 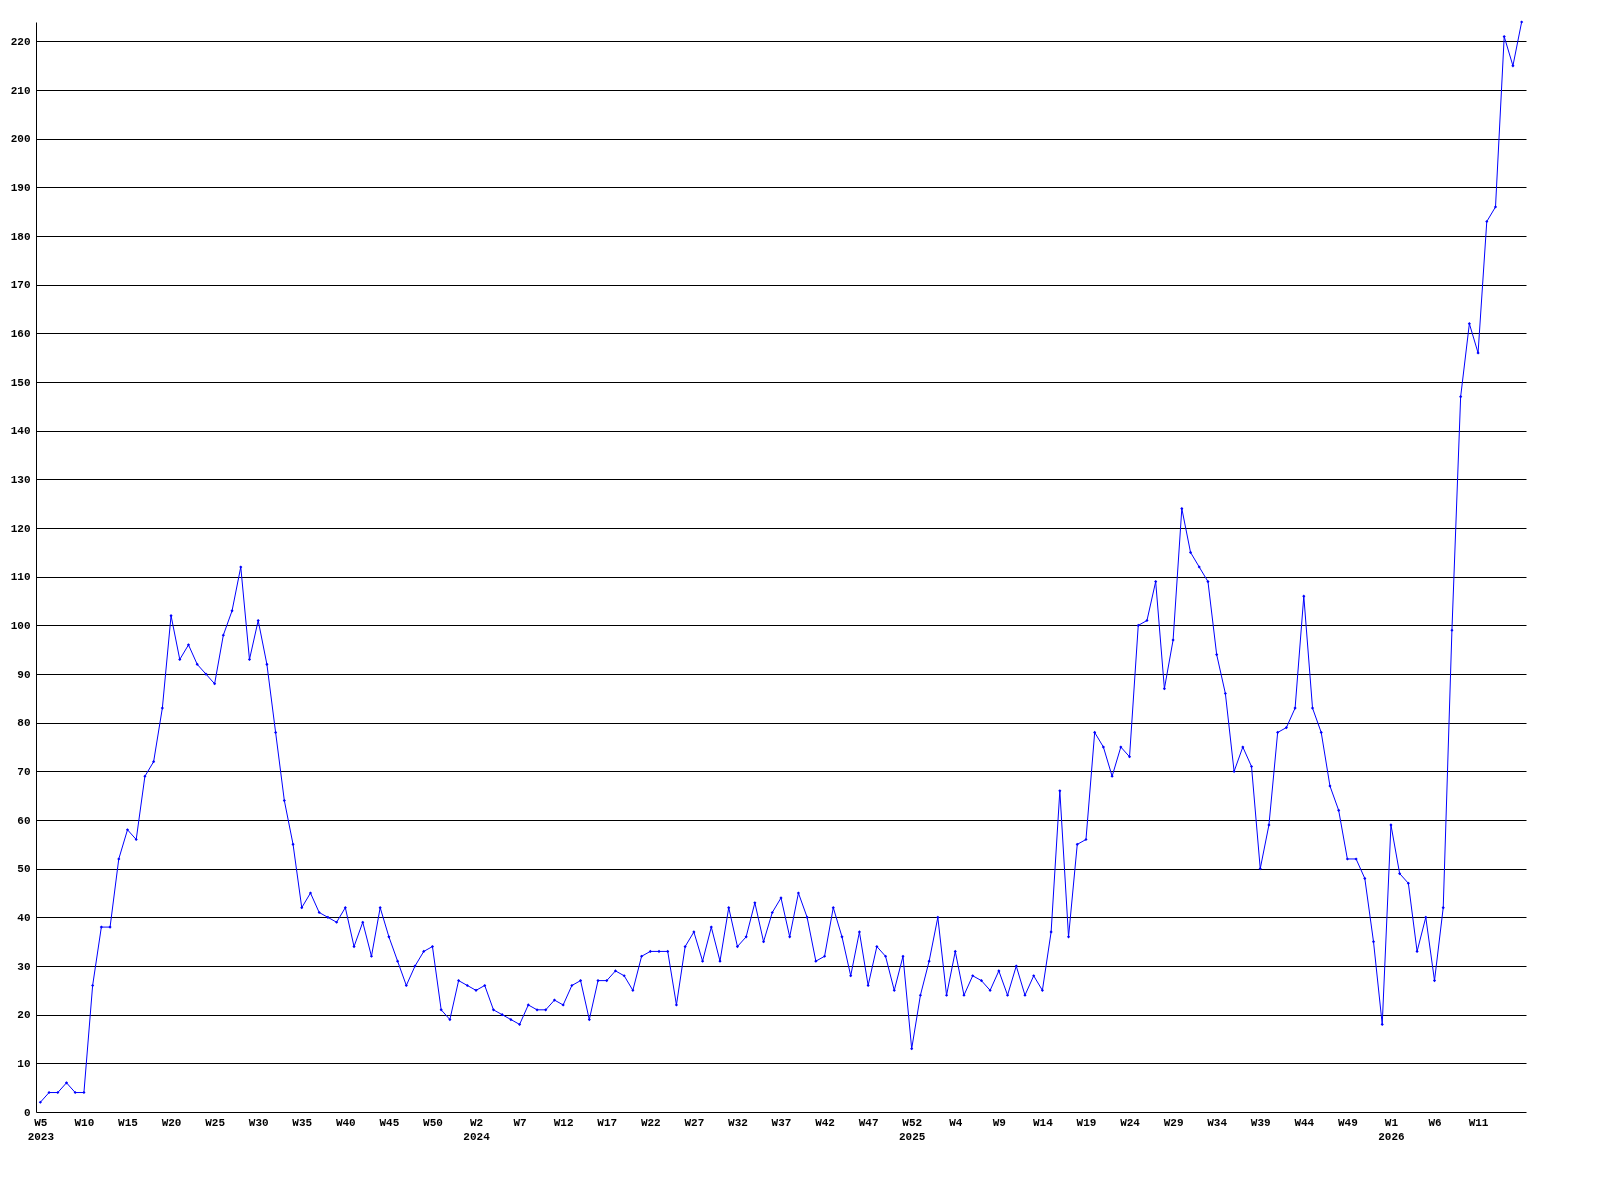 I want to click on x-tick-label: W12, so click(x=563, y=1122).